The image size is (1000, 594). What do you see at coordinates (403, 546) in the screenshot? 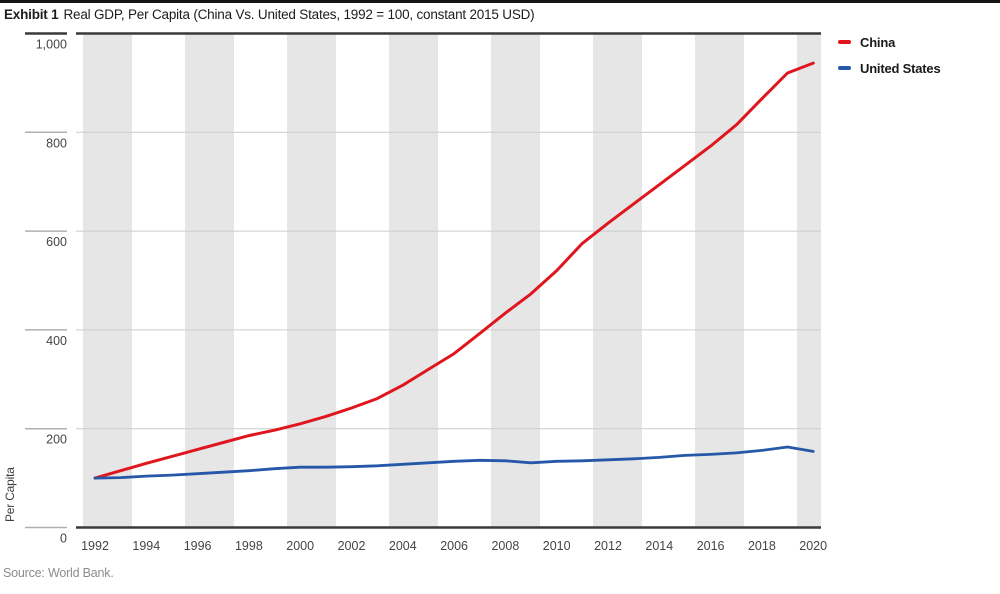
I see `x-tick-label: 2004` at bounding box center [403, 546].